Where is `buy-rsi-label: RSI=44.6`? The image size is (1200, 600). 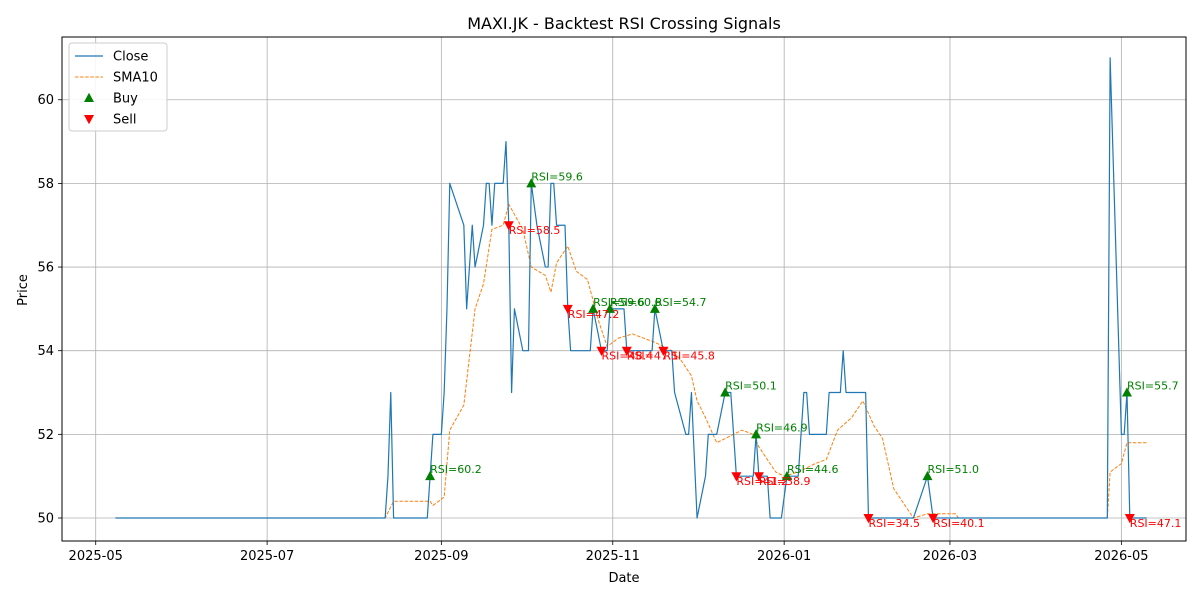 buy-rsi-label: RSI=44.6 is located at coordinates (813, 469).